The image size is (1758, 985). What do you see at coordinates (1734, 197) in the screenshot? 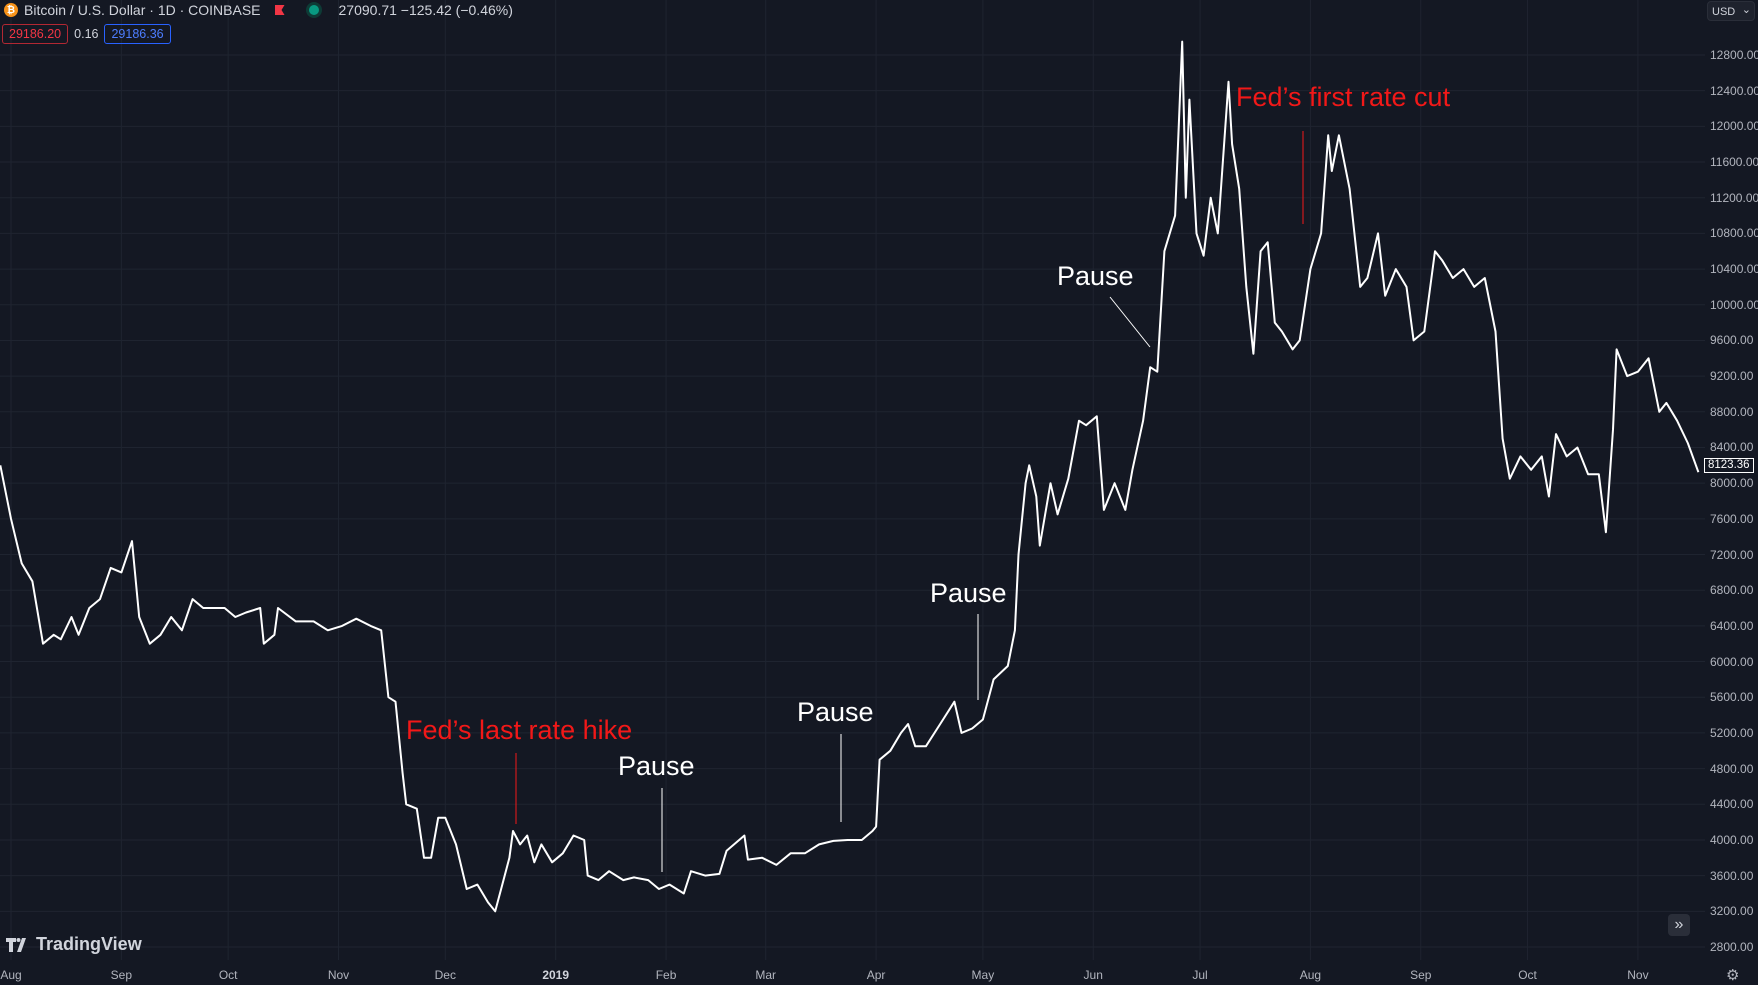
I see `price-tick-label: 11200.00` at bounding box center [1734, 197].